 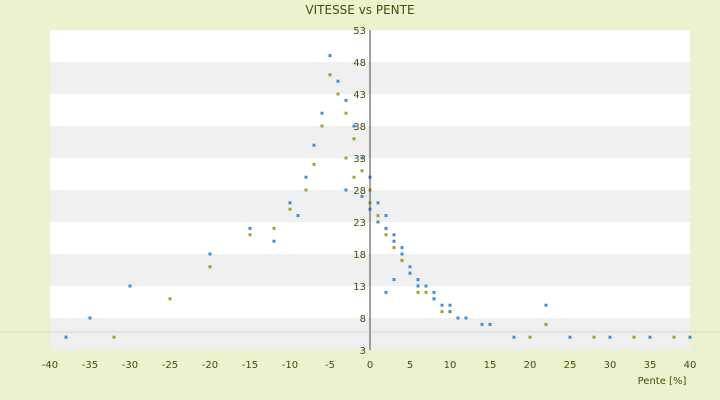 What do you see at coordinates (530, 365) in the screenshot?
I see `x-tick-label: 20` at bounding box center [530, 365].